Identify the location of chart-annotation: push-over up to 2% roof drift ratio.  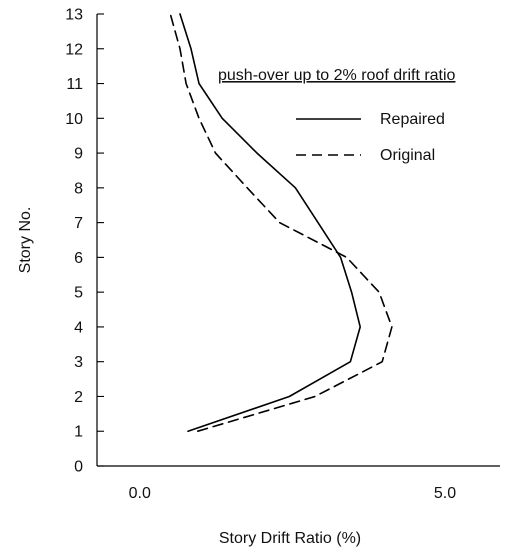
(337, 75).